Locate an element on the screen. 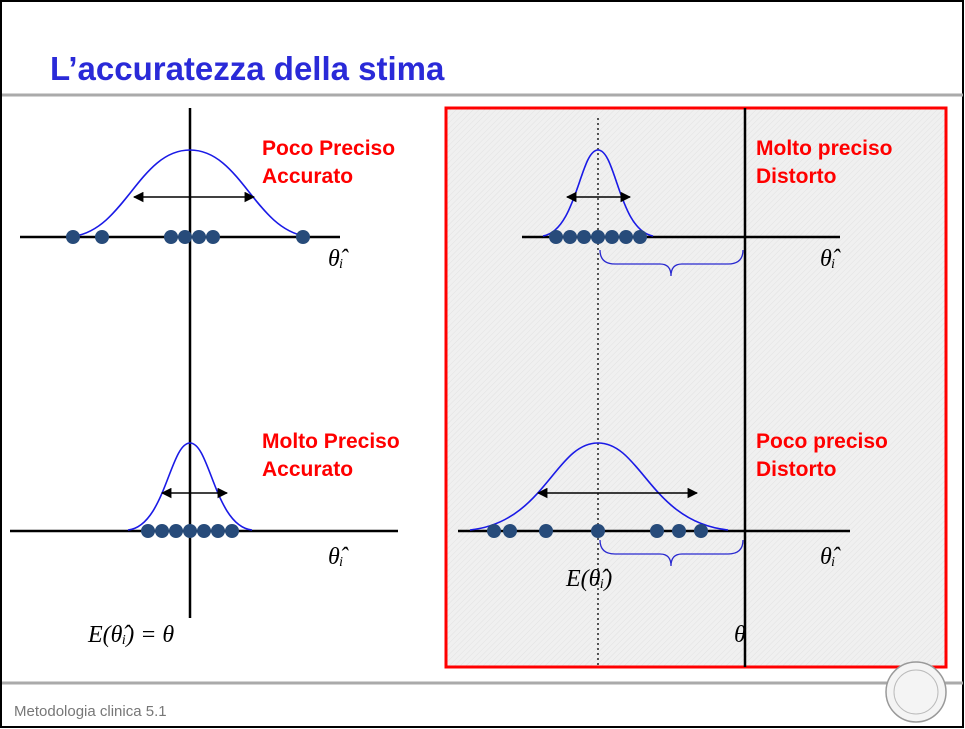  expectation-equation: E(θ̂ᵢ) = θ is located at coordinates (130, 635).